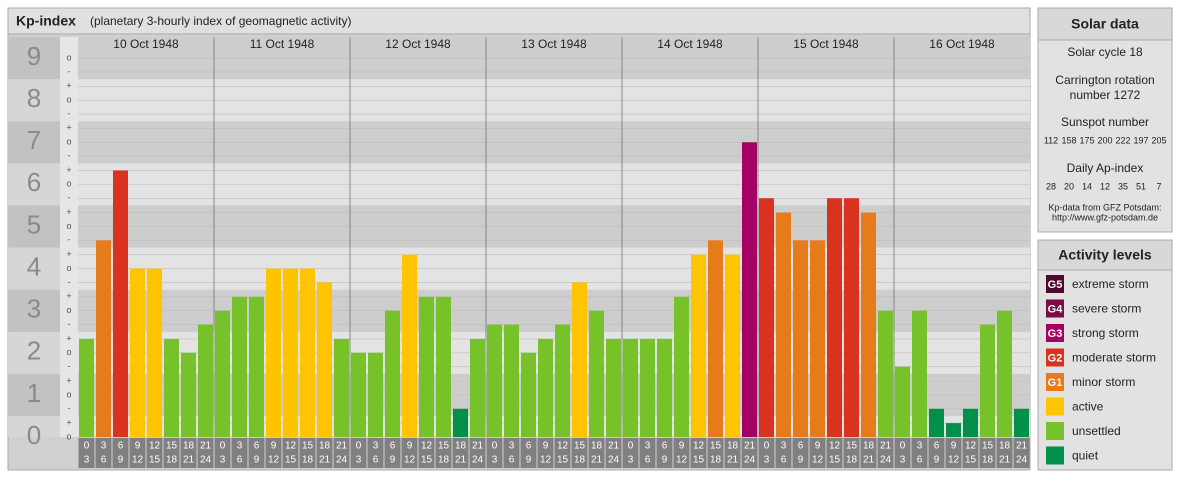  What do you see at coordinates (223, 446) in the screenshot?
I see `x-tick-label: 0` at bounding box center [223, 446].